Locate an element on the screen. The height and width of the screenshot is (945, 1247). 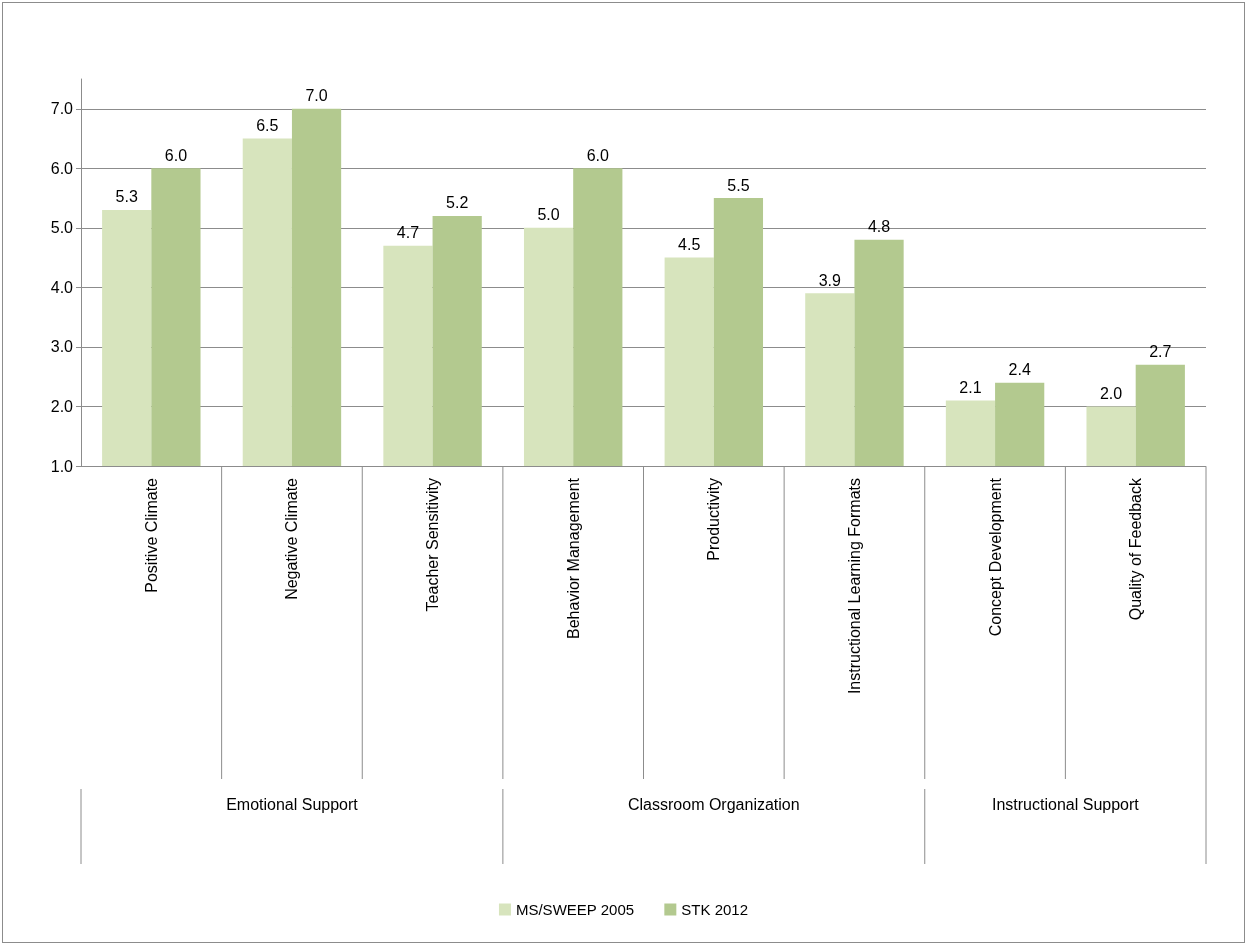
y-tick-label: 2.0 is located at coordinates (62, 406).